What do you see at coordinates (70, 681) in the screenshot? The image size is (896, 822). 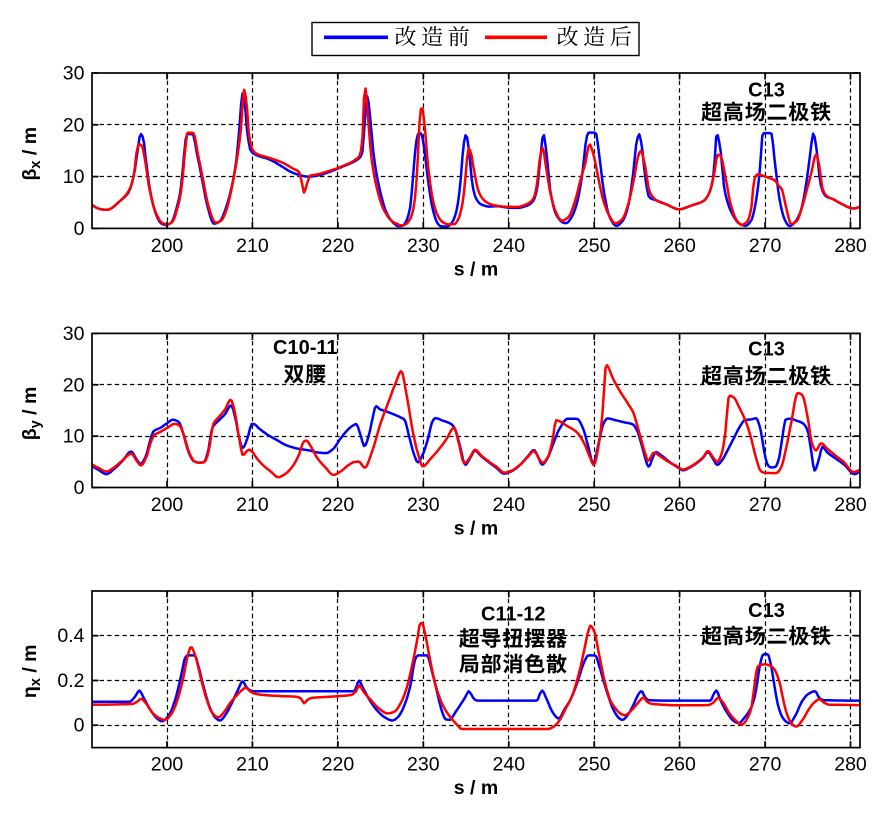 I see `svg-text: 0.2` at bounding box center [70, 681].